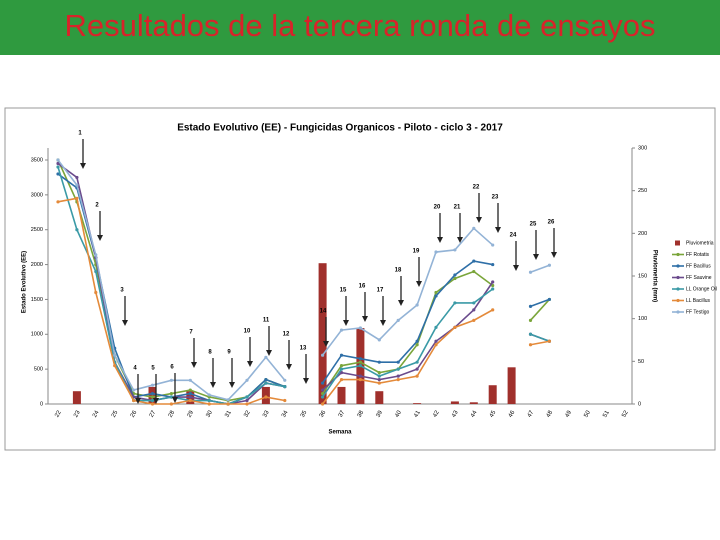  What do you see at coordinates (512, 413) in the screenshot?
I see `x-tick-label: 46` at bounding box center [512, 413].